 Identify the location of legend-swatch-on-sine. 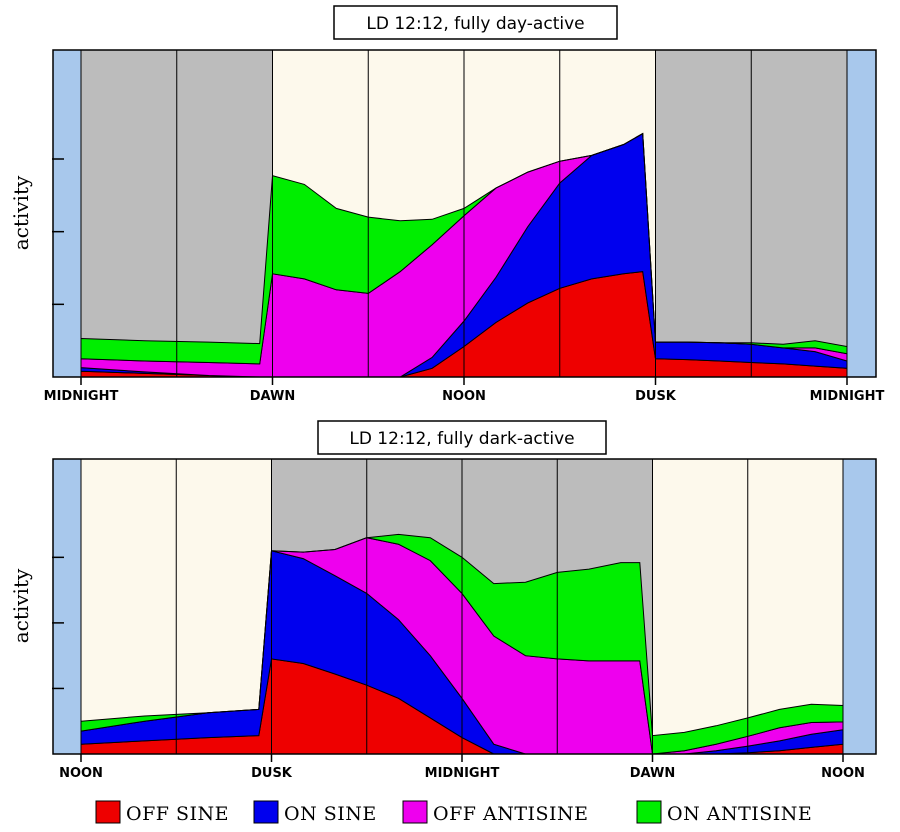
(266, 812).